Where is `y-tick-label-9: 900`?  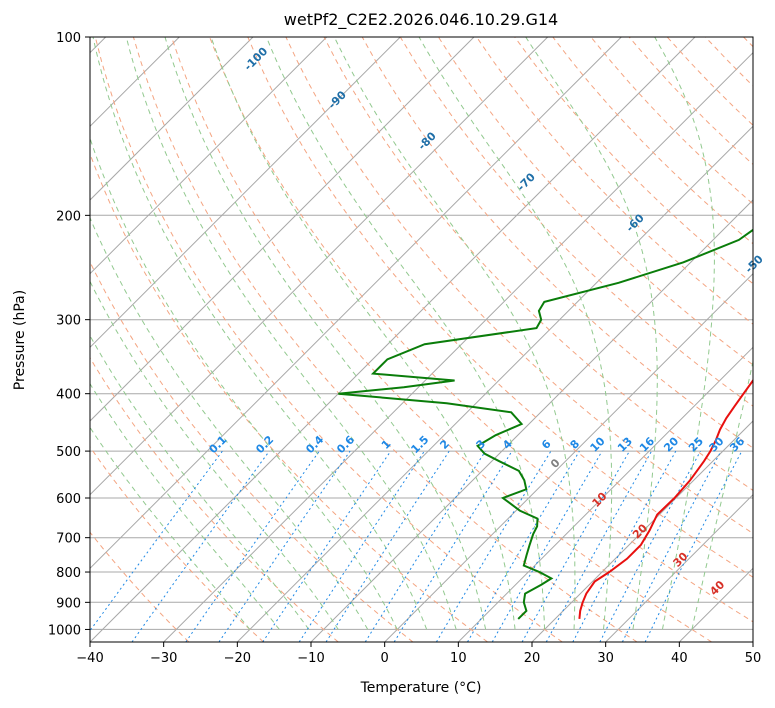
y-tick-label-9: 900 is located at coordinates (68, 603).